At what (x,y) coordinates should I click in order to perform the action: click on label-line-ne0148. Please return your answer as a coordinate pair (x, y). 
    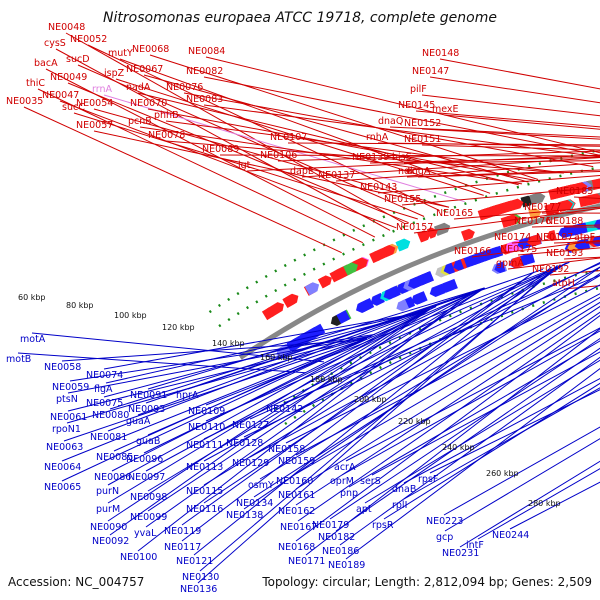
    Looking at the image, I should click on (519, 74).